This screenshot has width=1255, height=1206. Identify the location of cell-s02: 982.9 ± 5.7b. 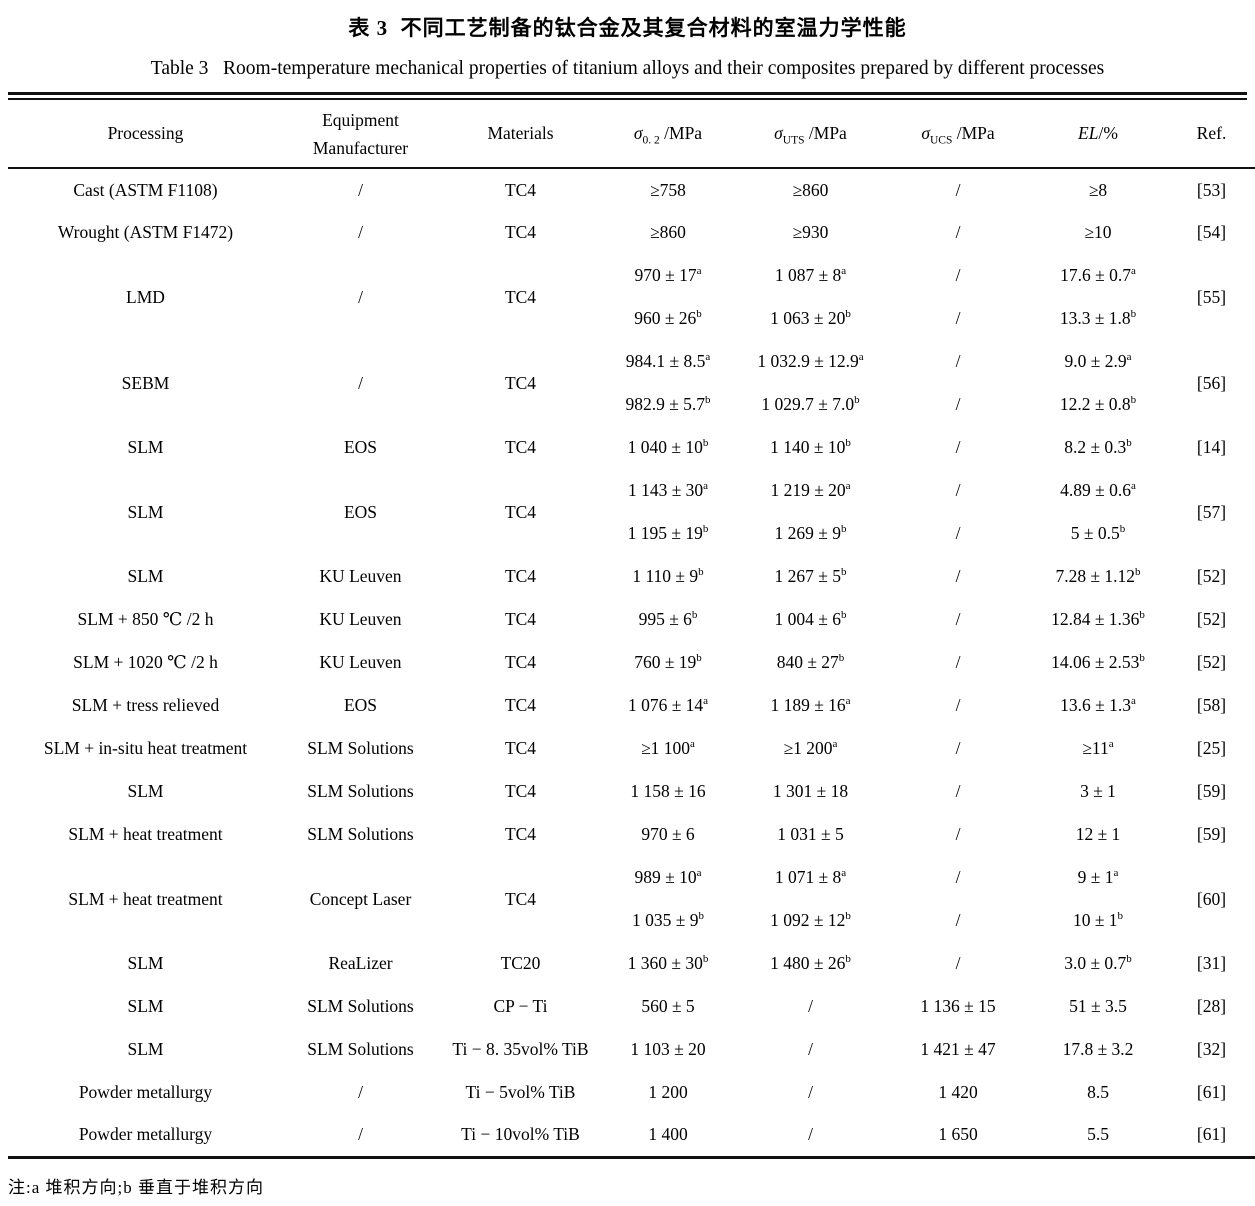
(668, 404).